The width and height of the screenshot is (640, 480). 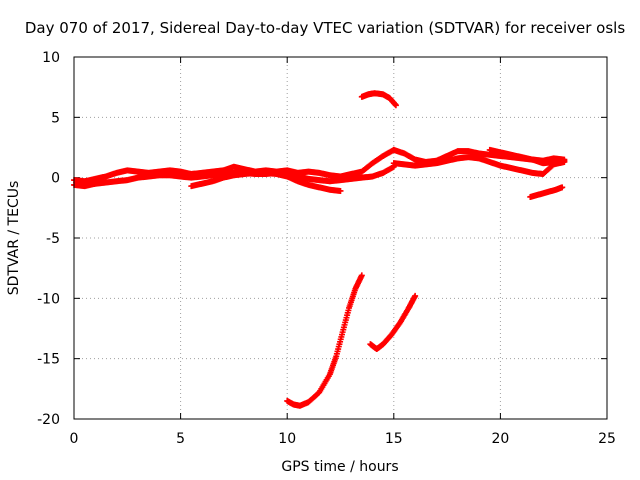 I want to click on series-track-late-b, so click(x=479, y=166).